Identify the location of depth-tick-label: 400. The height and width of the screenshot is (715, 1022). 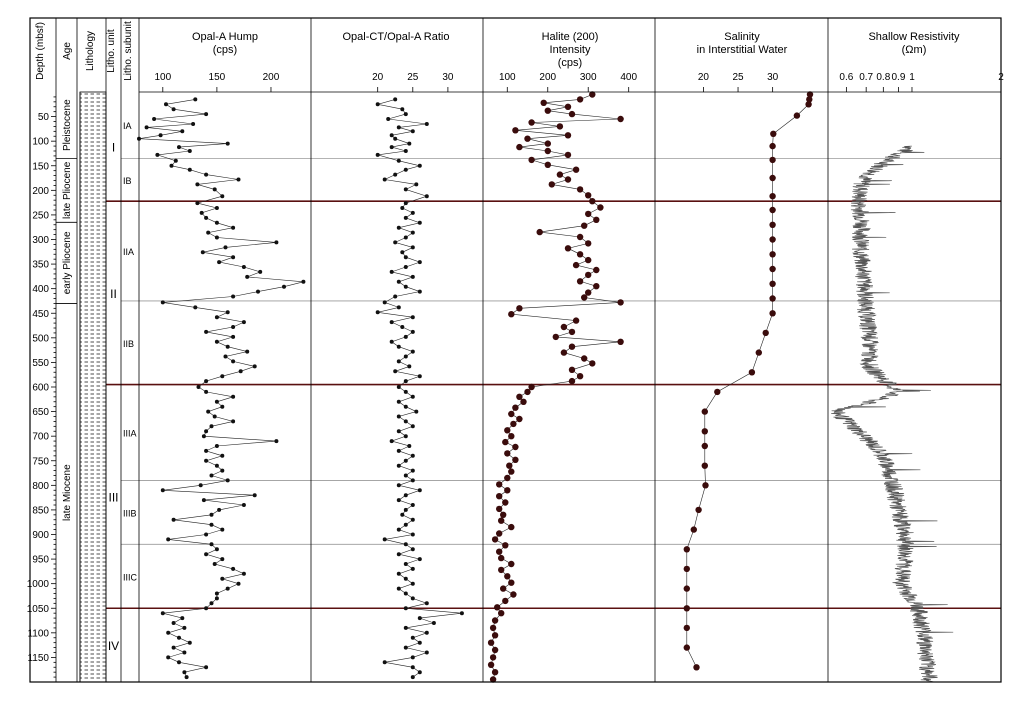
(40, 289).